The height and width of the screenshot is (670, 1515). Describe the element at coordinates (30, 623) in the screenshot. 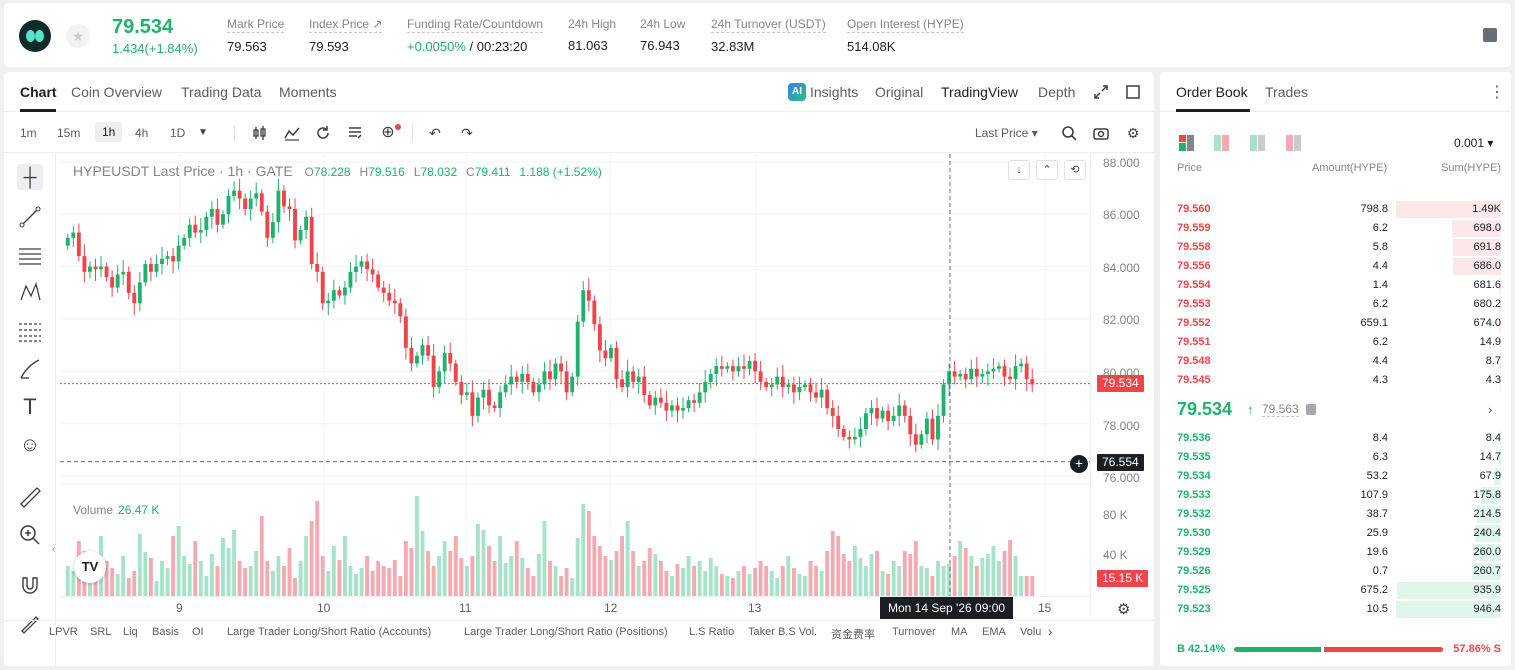

I see `pencil-lock-icon` at that location.